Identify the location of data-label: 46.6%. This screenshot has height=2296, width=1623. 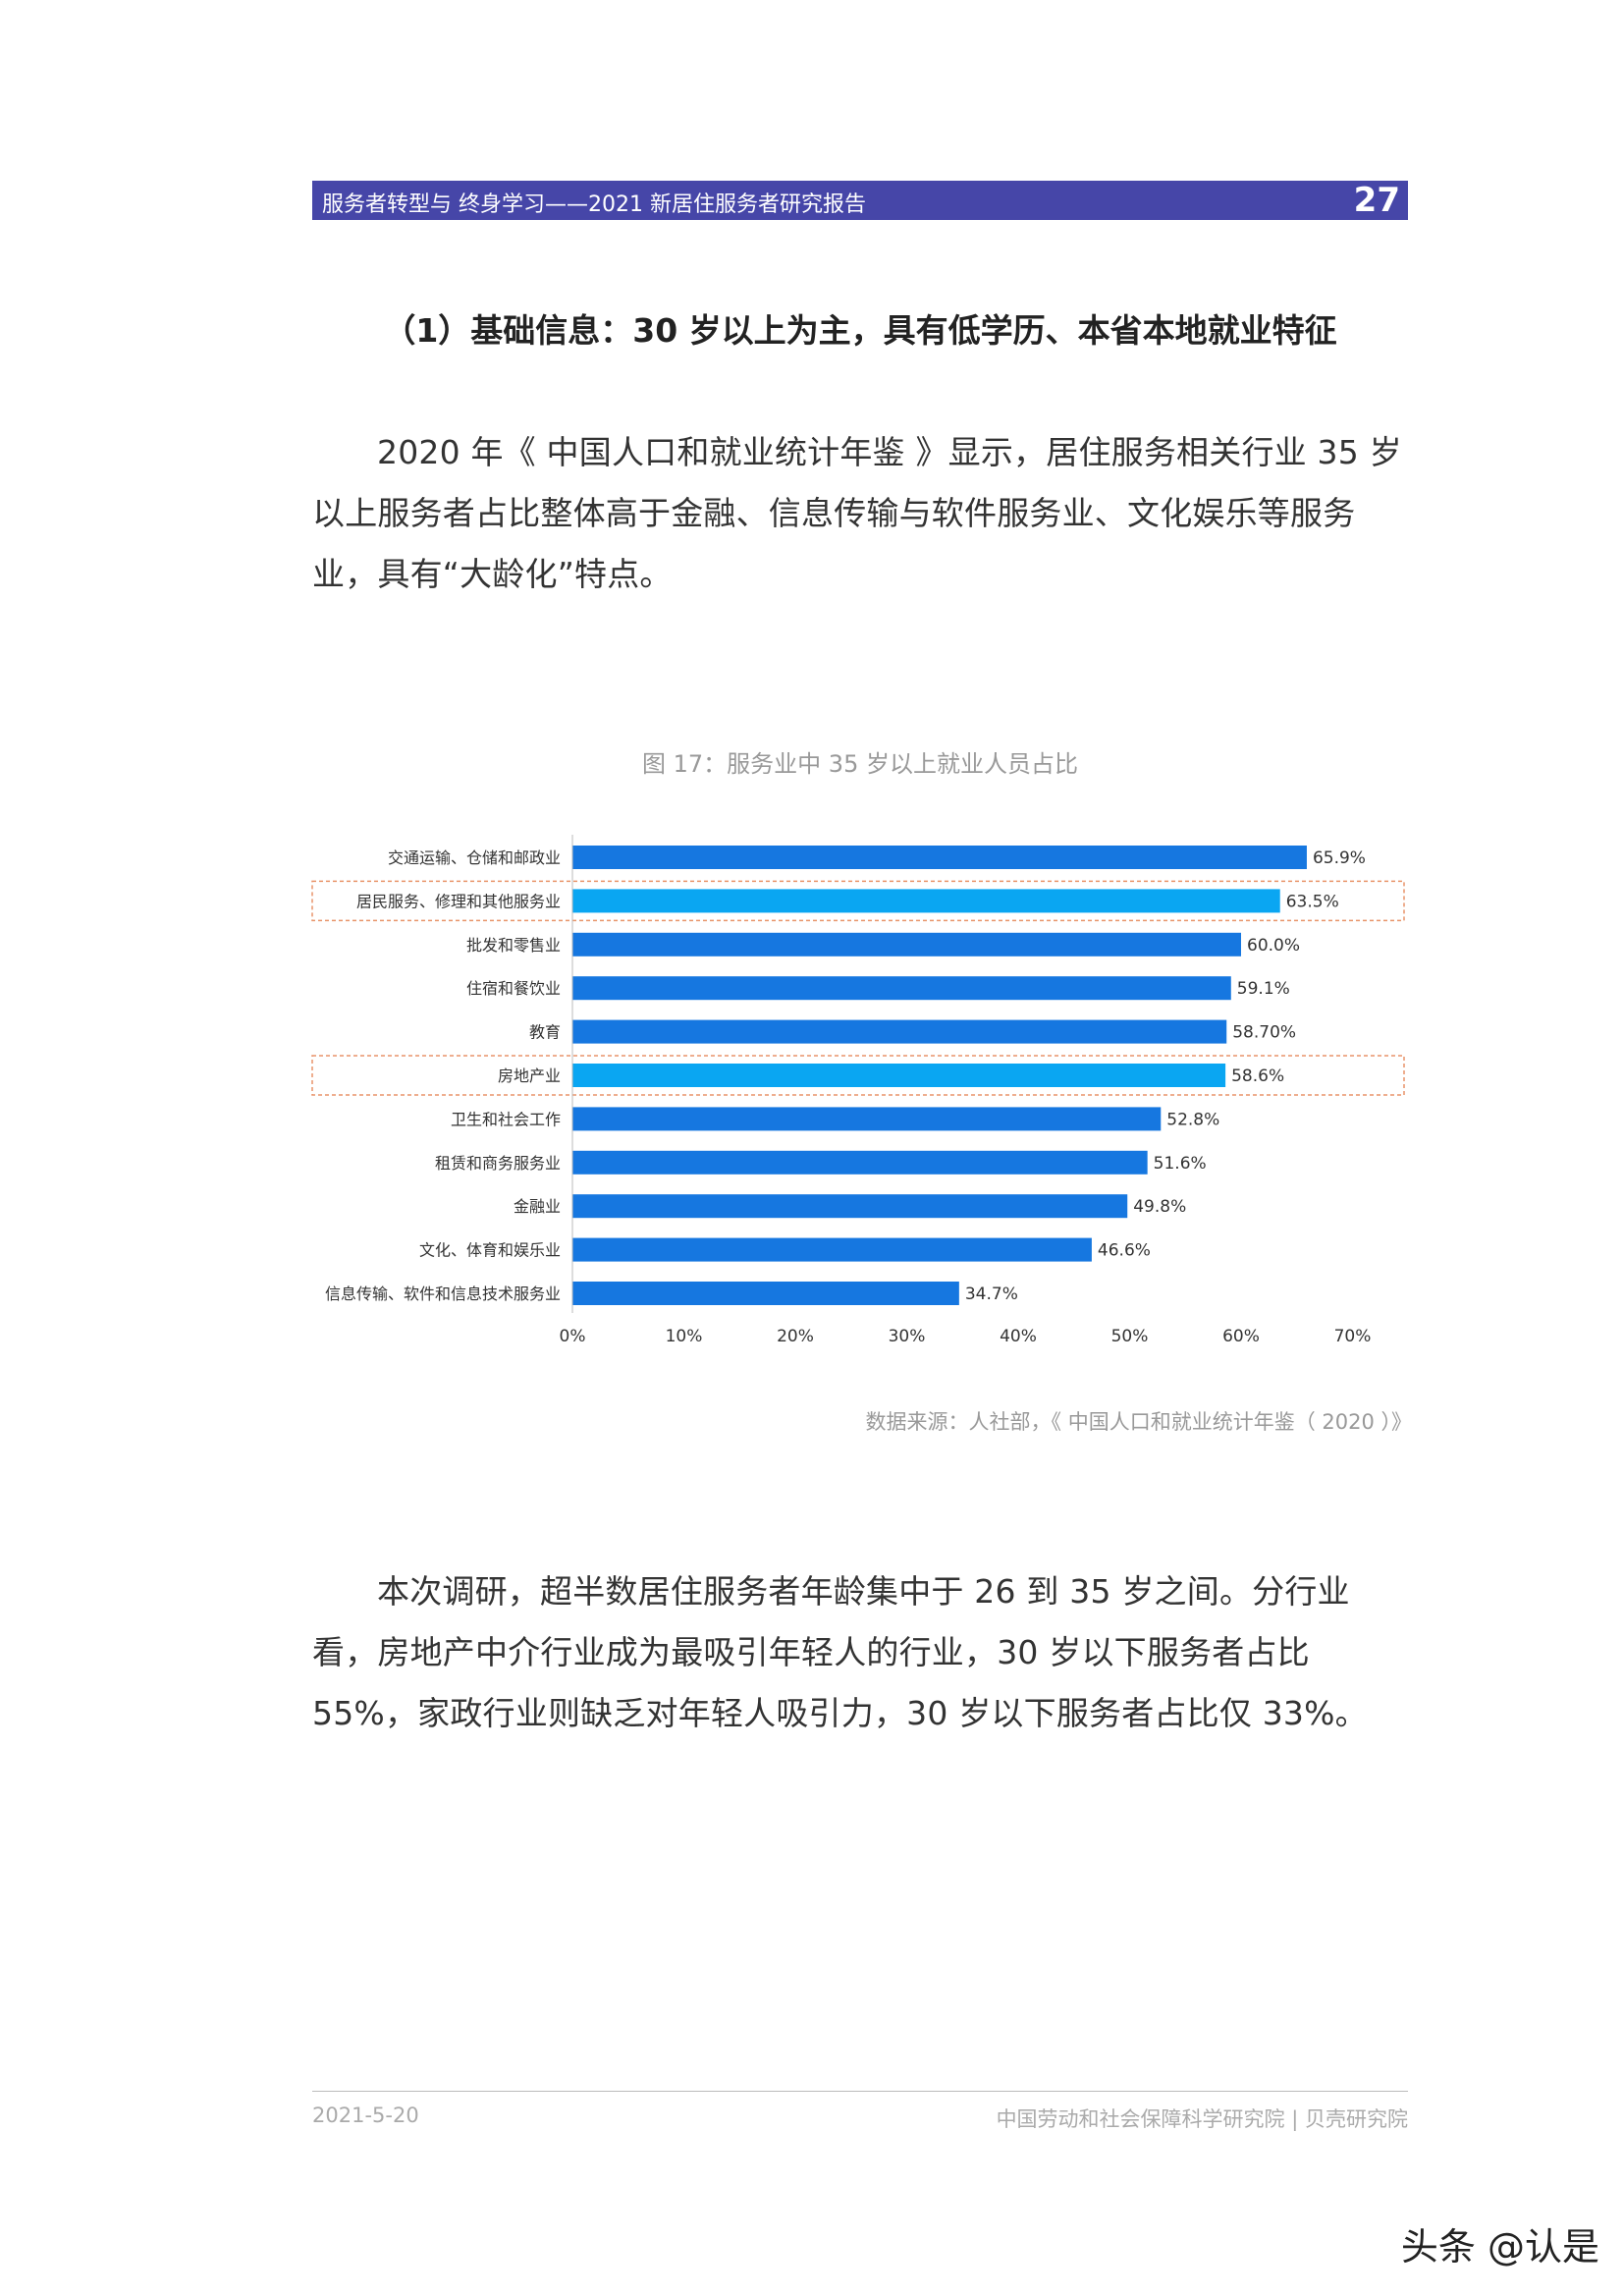
(1124, 1251).